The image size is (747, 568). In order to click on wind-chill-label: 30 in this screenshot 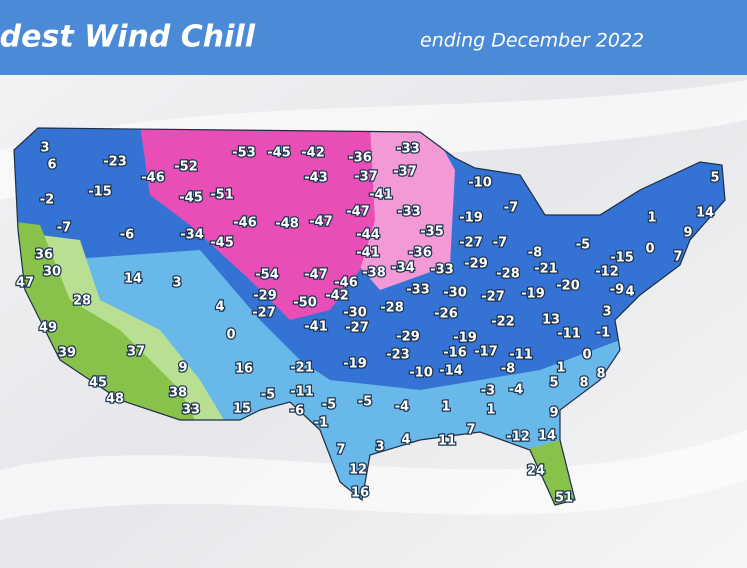, I will do `click(52, 272)`.